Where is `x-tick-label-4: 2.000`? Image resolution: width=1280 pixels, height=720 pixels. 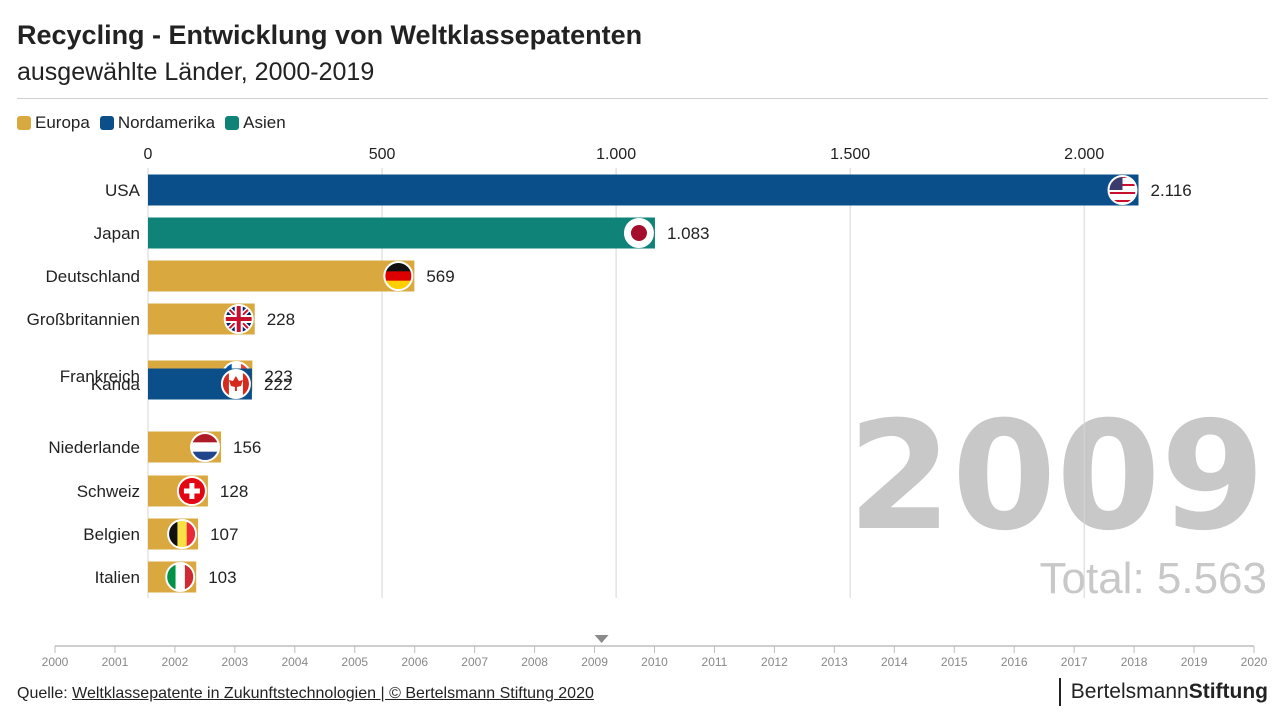 x-tick-label-4: 2.000 is located at coordinates (1084, 154).